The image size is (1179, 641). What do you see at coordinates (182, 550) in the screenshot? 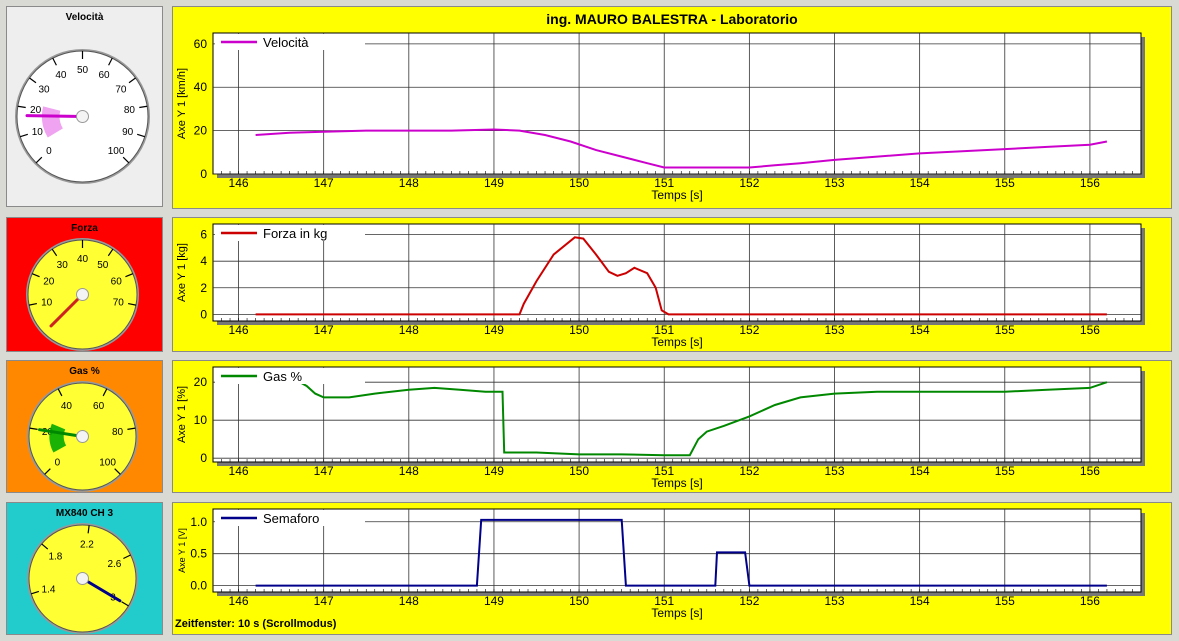
I see `y-axis-label: Axe Y 1 [V]` at bounding box center [182, 550].